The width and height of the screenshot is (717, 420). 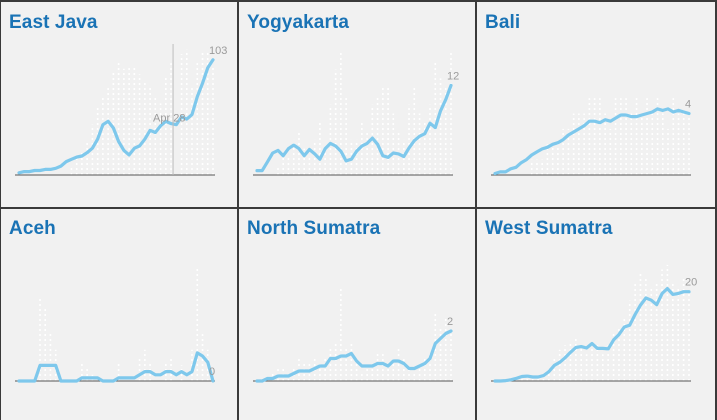 I want to click on end-value-label: 12, so click(x=453, y=76).